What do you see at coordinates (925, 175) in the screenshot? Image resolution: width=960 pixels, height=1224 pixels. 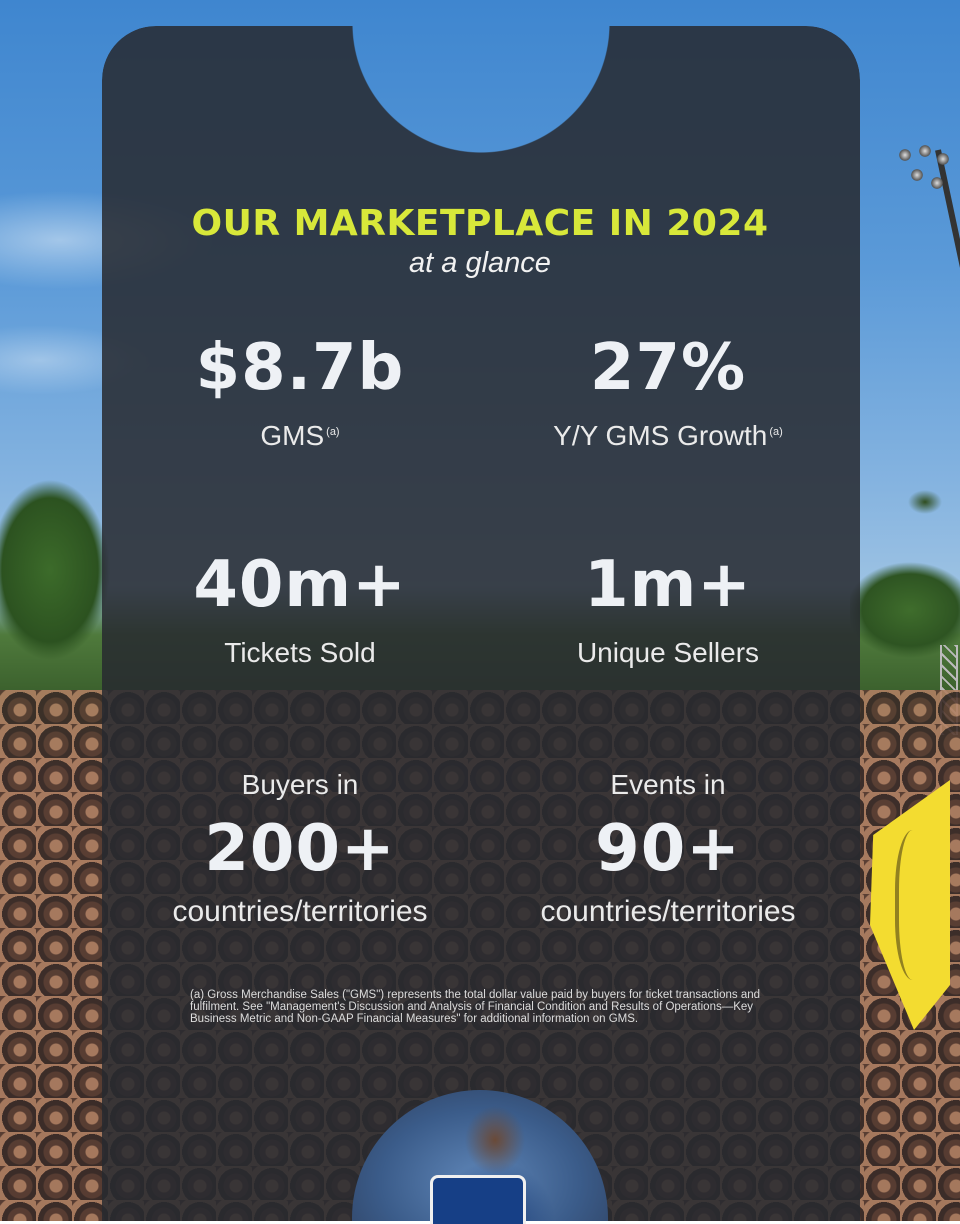 I see `stadium-lights` at bounding box center [925, 175].